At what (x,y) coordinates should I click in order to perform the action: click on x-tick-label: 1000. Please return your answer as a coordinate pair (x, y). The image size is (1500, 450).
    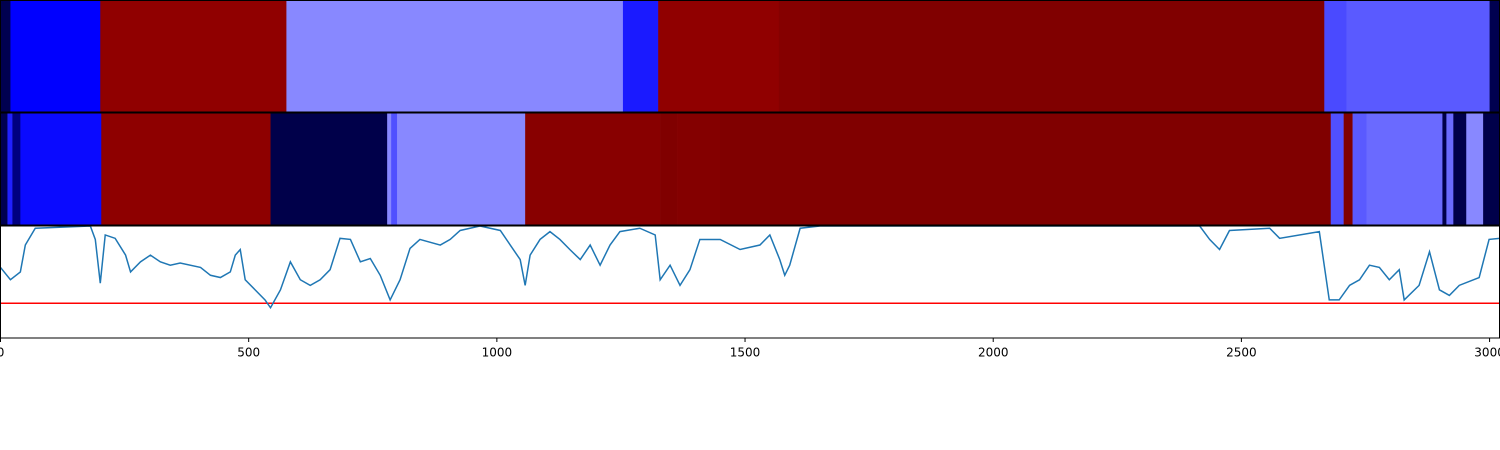
    Looking at the image, I should click on (497, 353).